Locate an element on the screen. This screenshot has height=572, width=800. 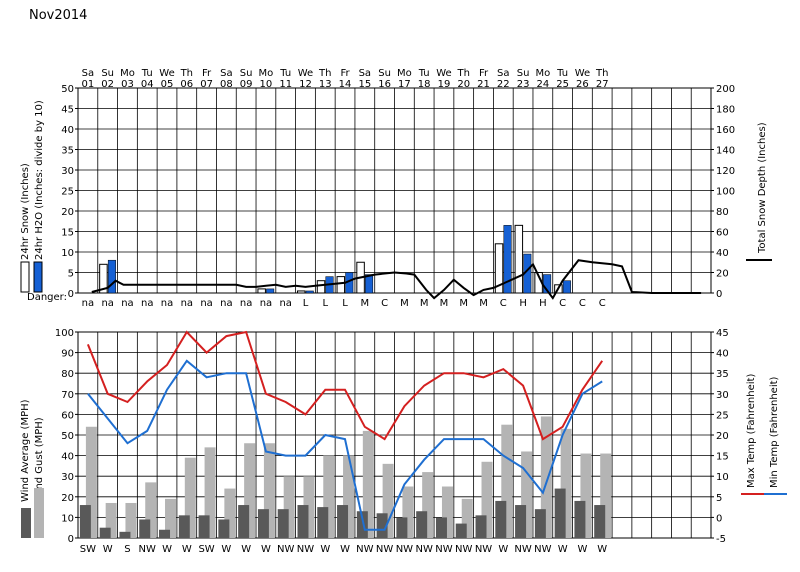
wind-direction: SW is located at coordinates (88, 549).